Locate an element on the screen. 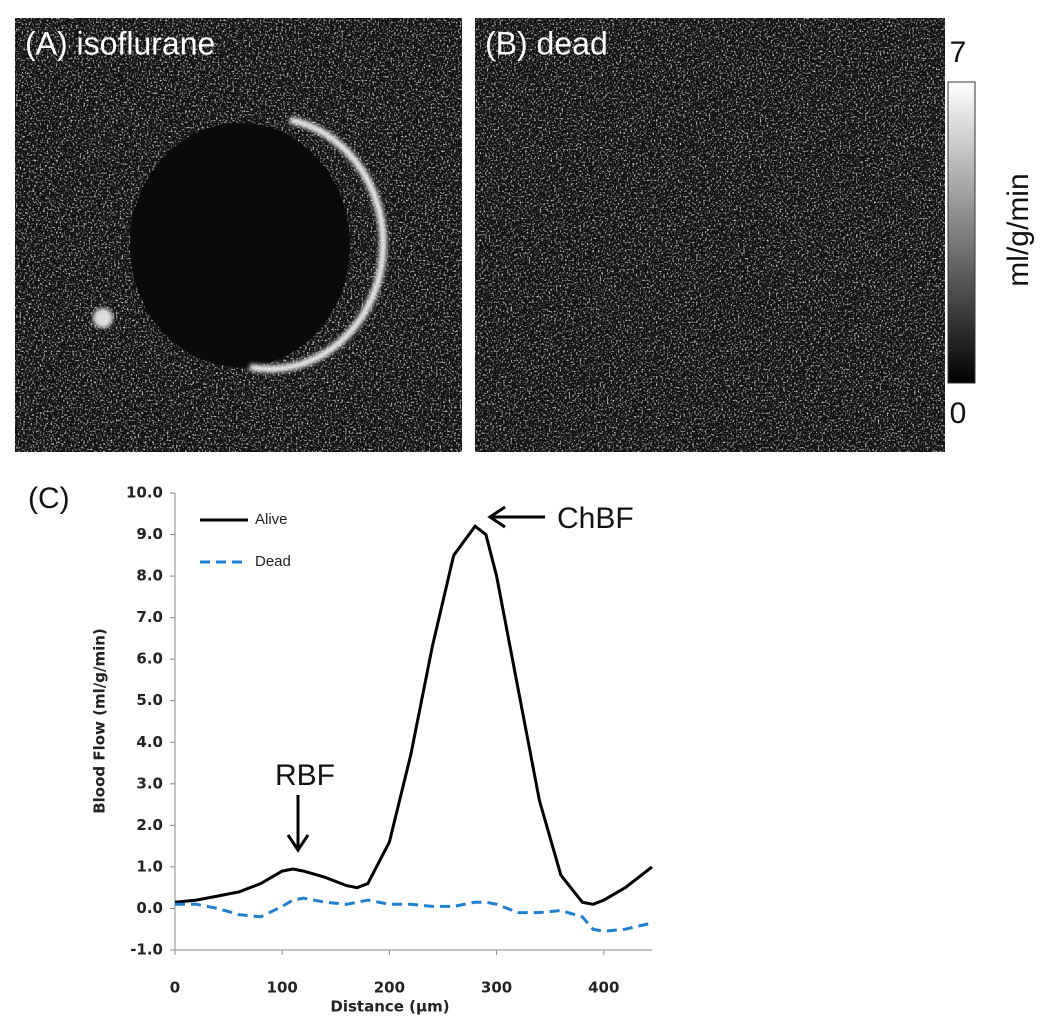 The height and width of the screenshot is (1023, 1050). colorbar is located at coordinates (961, 232).